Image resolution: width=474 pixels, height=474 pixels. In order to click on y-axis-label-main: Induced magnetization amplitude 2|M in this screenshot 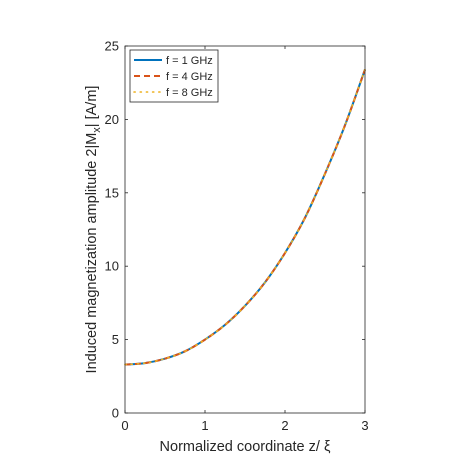, I will do `click(92, 253)`.